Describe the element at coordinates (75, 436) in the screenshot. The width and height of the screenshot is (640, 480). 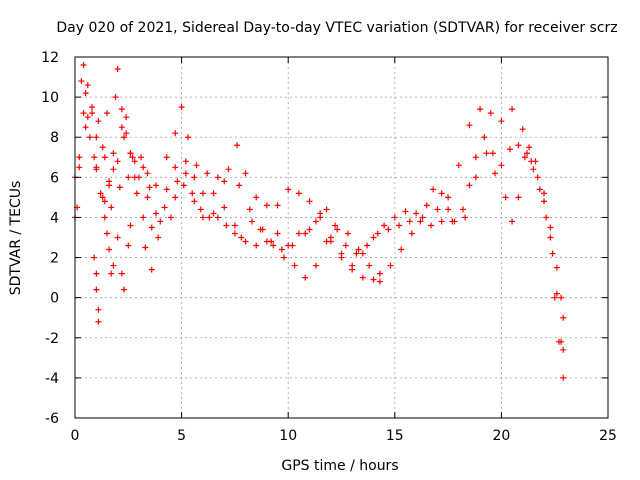
I see `x-tick-label: 0` at that location.